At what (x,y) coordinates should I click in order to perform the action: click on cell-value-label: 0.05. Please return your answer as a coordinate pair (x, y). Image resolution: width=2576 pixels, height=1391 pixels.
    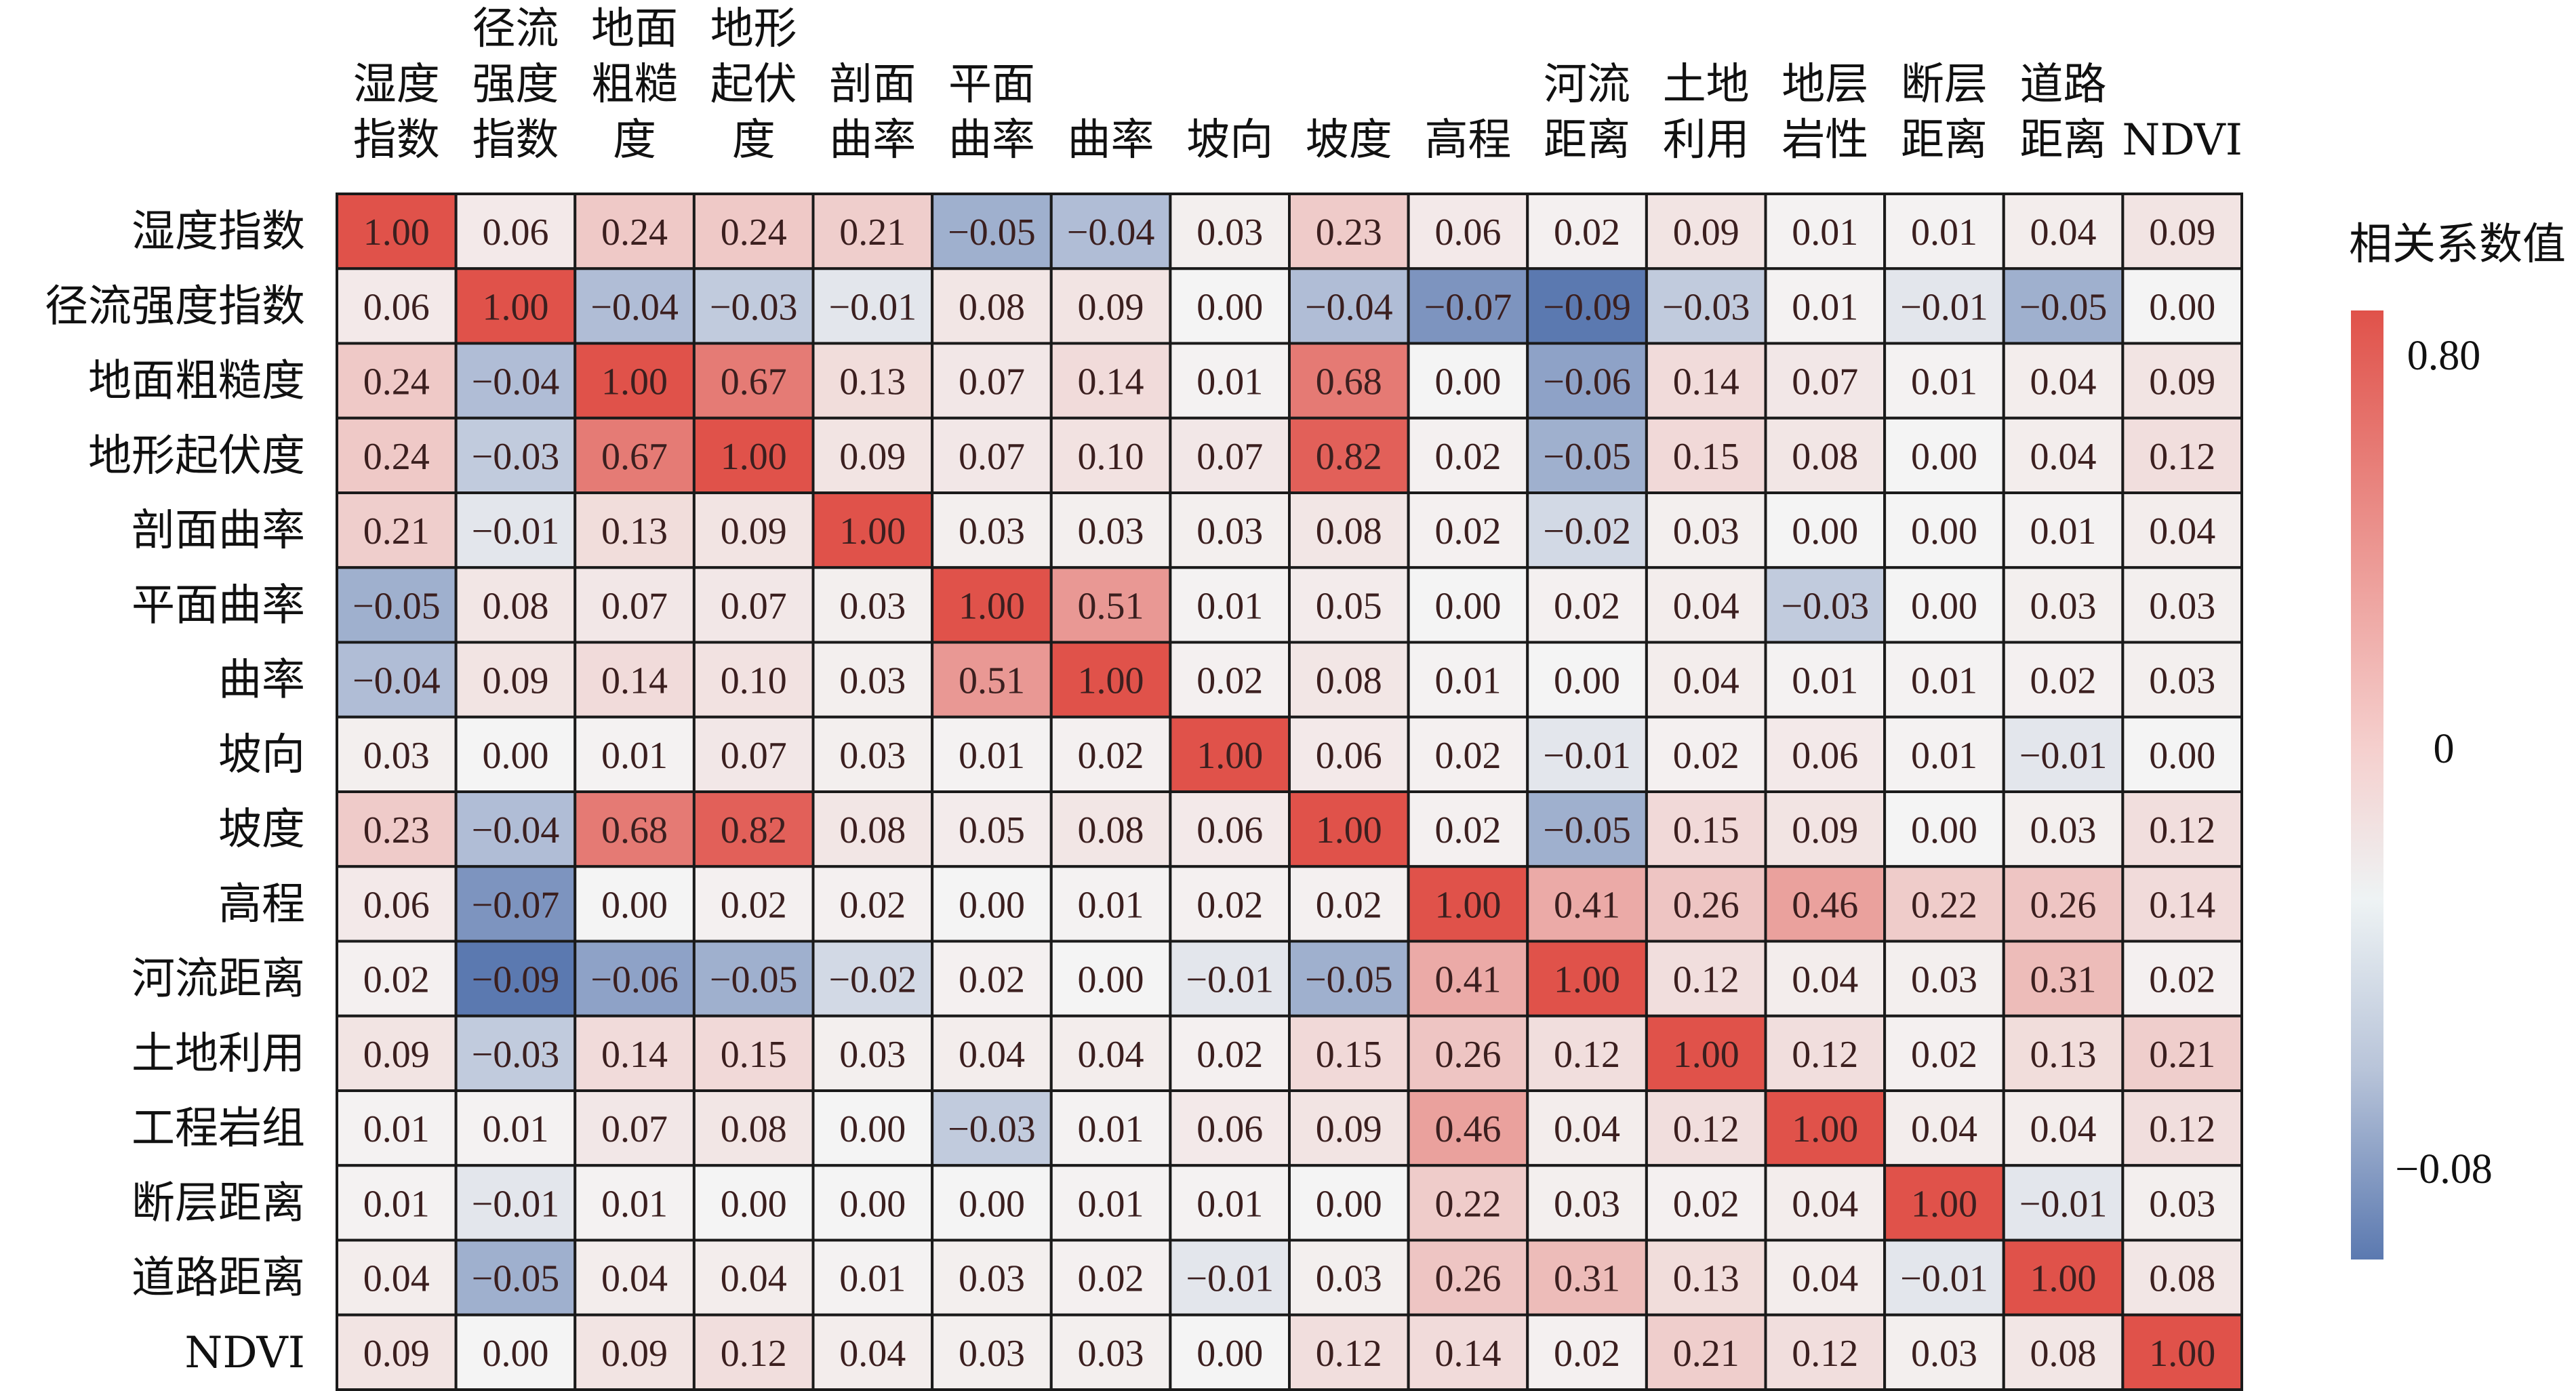
    Looking at the image, I should click on (992, 830).